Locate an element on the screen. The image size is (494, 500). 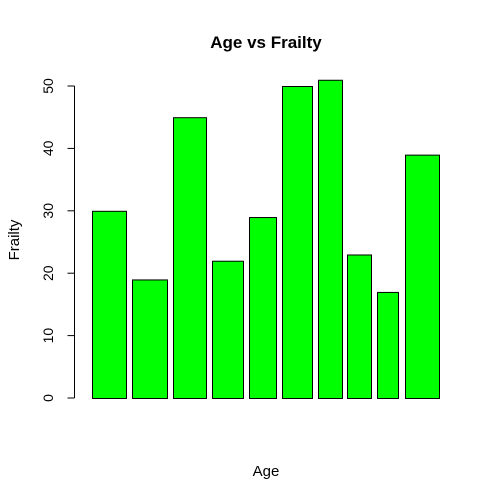
y-axis-label: Frailty is located at coordinates (14, 239).